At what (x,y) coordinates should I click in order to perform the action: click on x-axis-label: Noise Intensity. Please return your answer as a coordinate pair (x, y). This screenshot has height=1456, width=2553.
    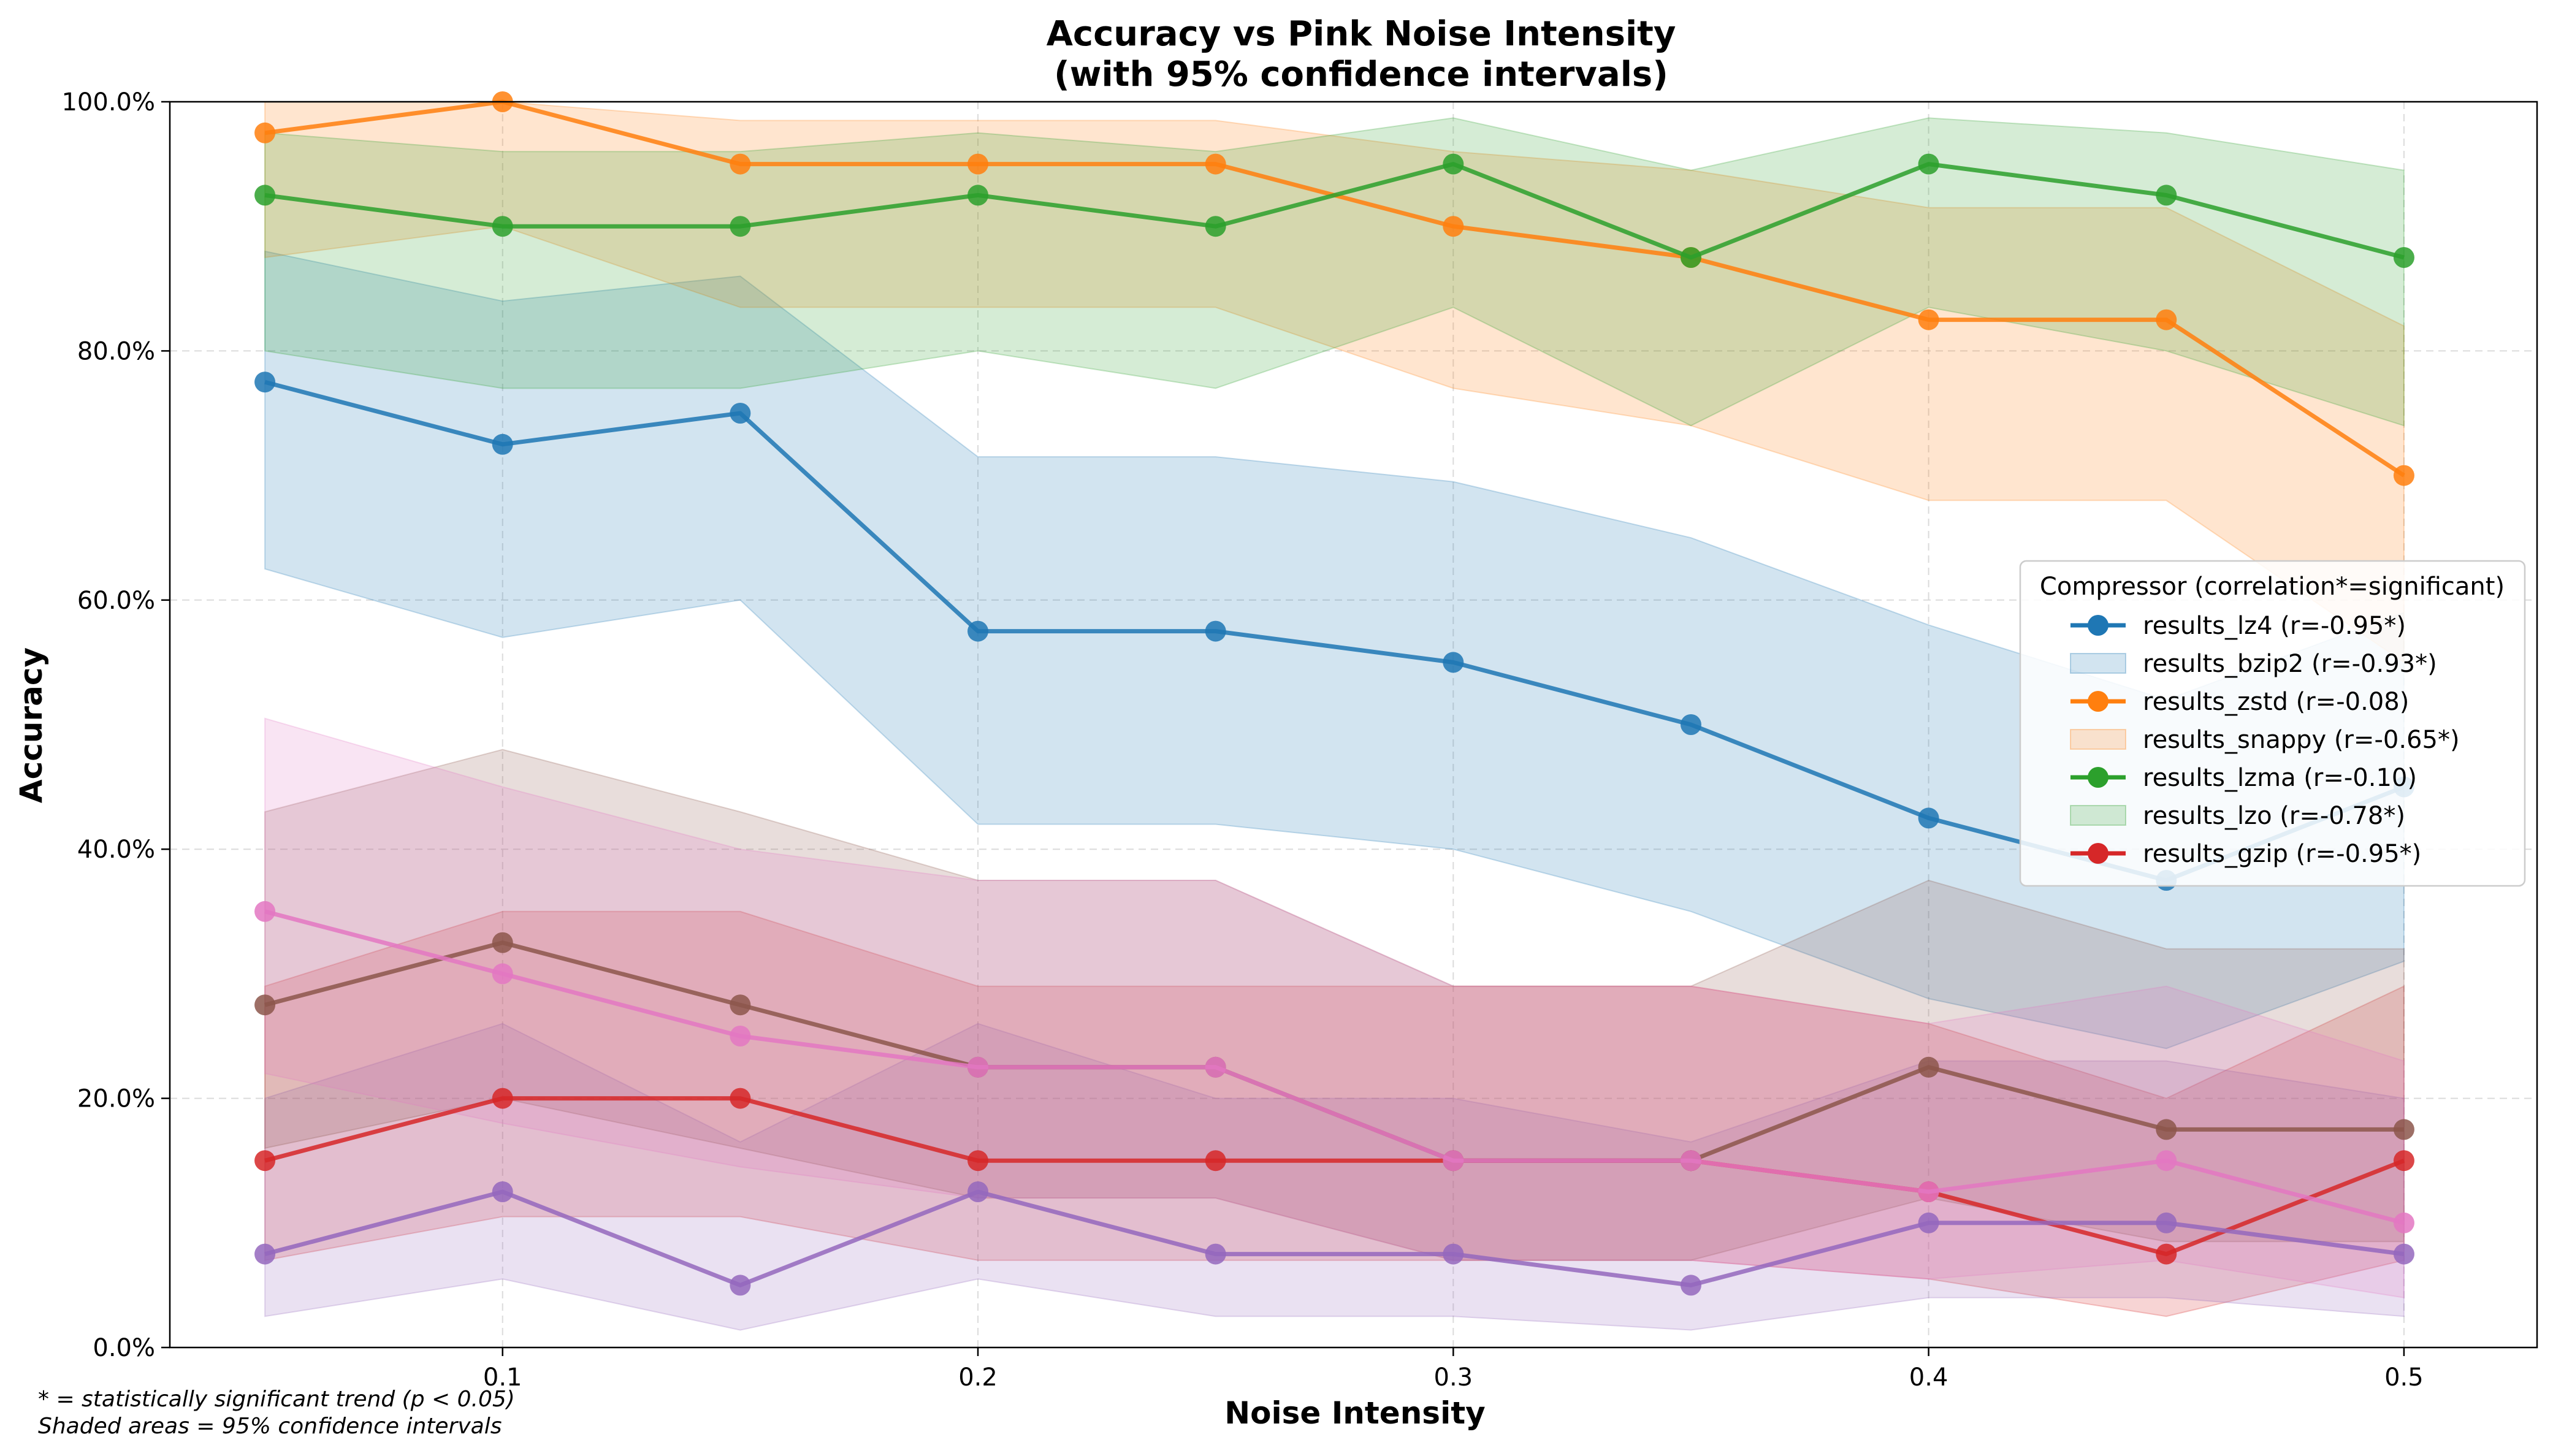
    Looking at the image, I should click on (1354, 1413).